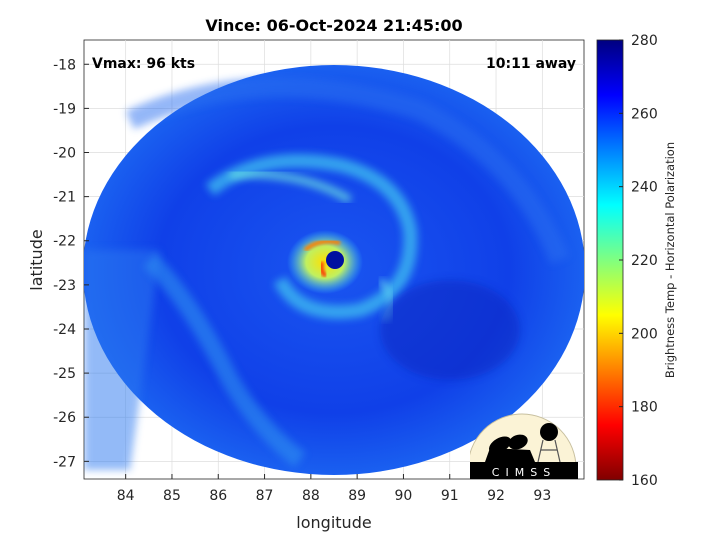 This screenshot has height=540, width=720. I want to click on y-tick-label: -24, so click(64, 330).